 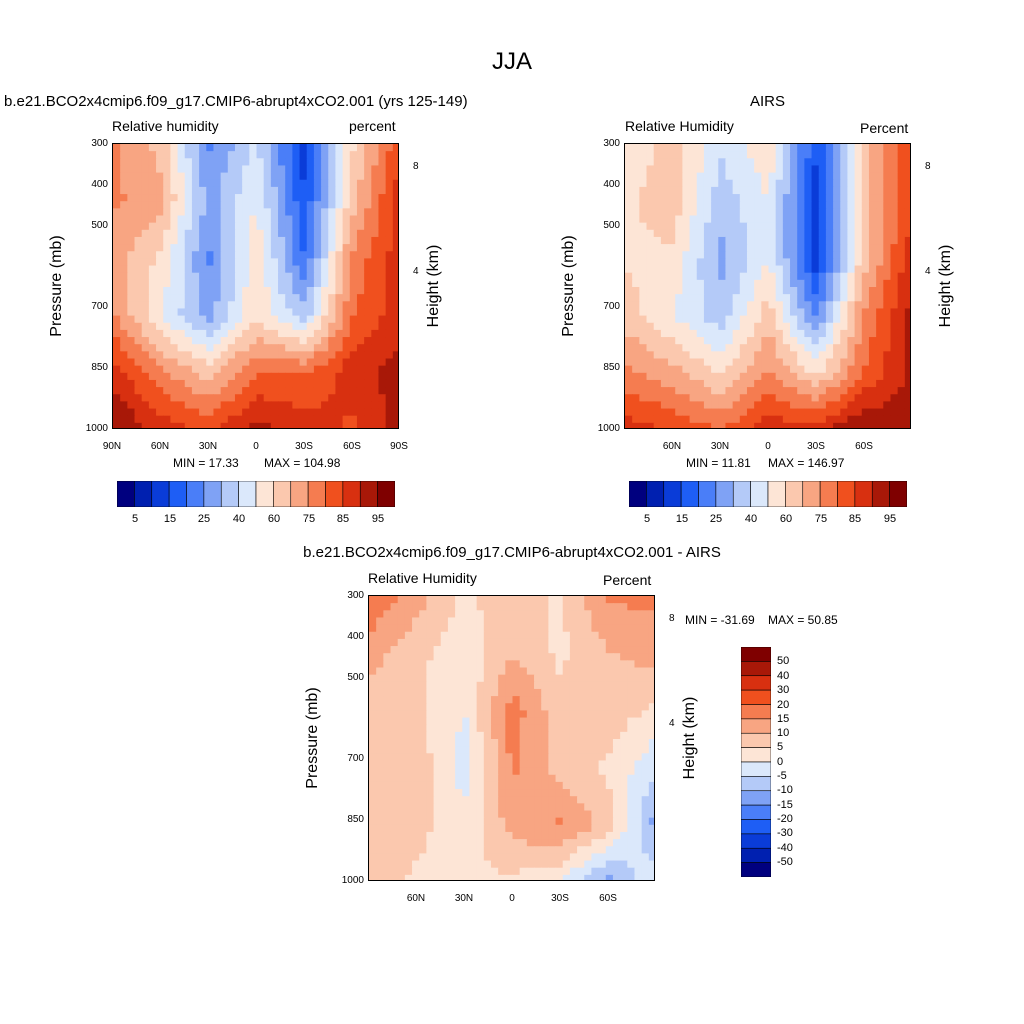 What do you see at coordinates (355, 819) in the screenshot?
I see `panel3-ytick: 850` at bounding box center [355, 819].